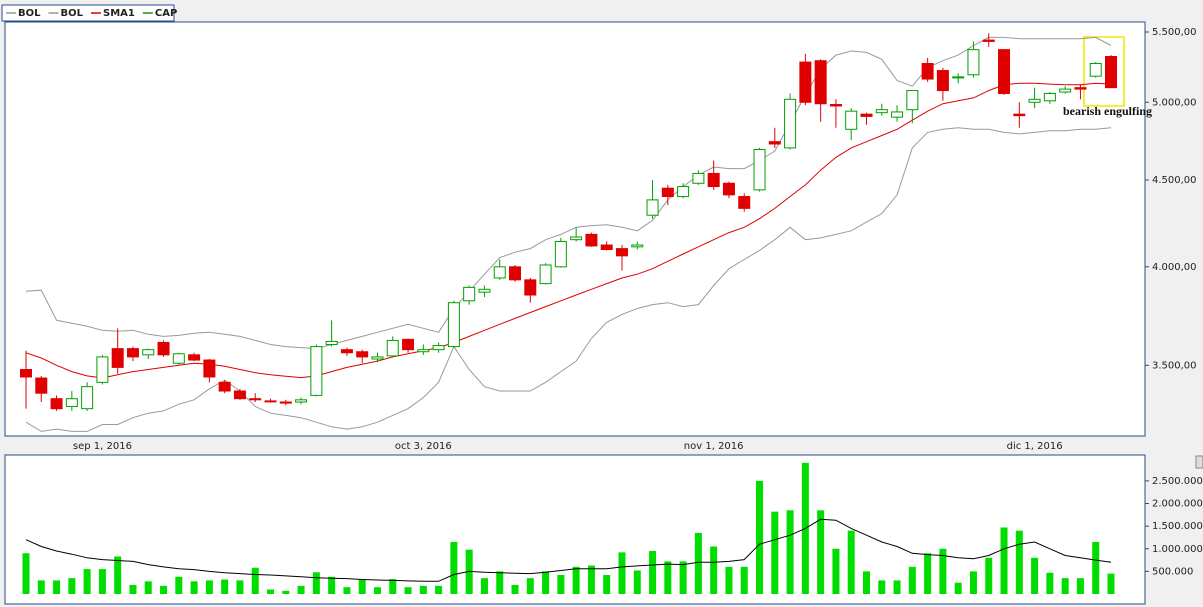  Describe the element at coordinates (1174, 180) in the screenshot. I see `y-tick-label: 4.500,00` at that location.